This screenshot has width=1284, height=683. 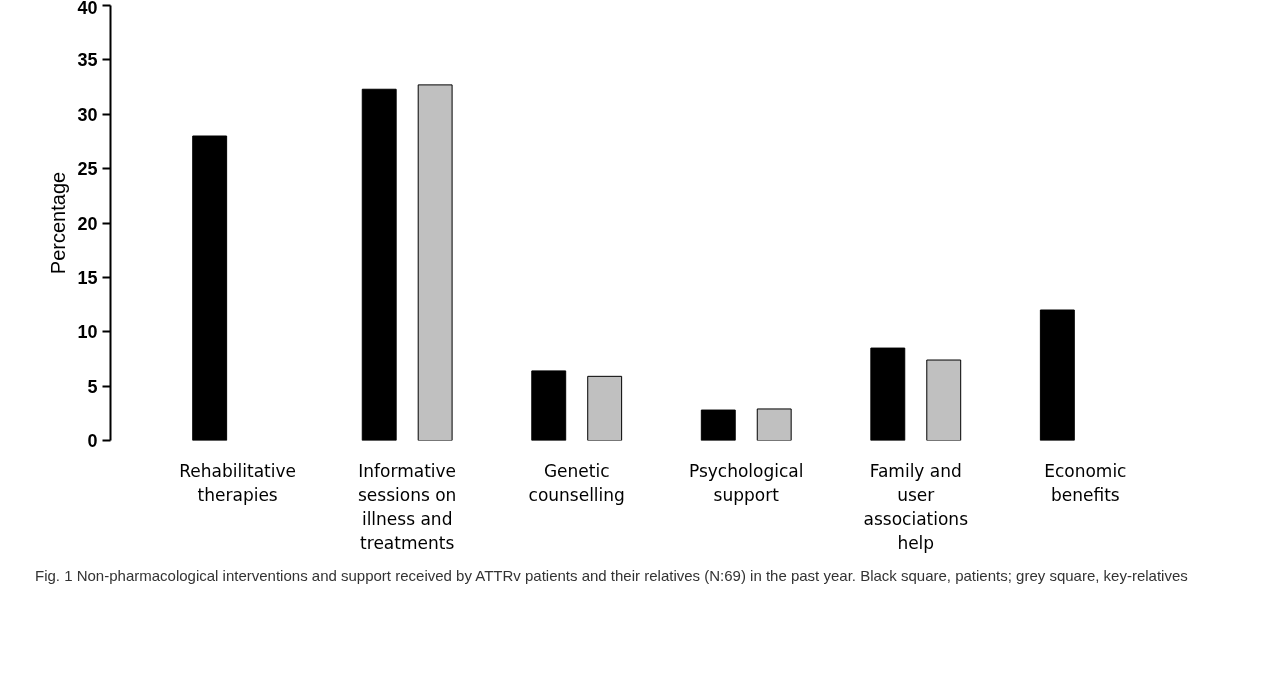 What do you see at coordinates (916, 506) in the screenshot?
I see `x-tick-label: Family and user associations help` at bounding box center [916, 506].